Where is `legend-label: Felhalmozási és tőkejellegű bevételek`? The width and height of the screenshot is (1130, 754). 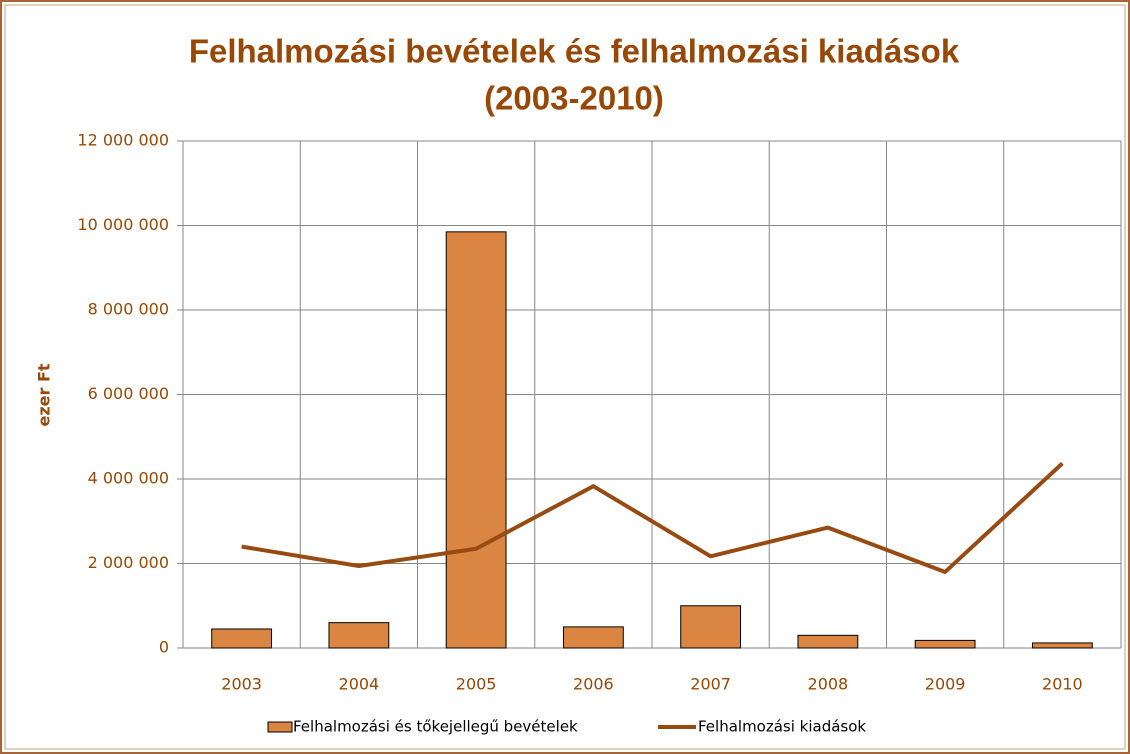
legend-label: Felhalmozási és tőkejellegű bevételek is located at coordinates (435, 727).